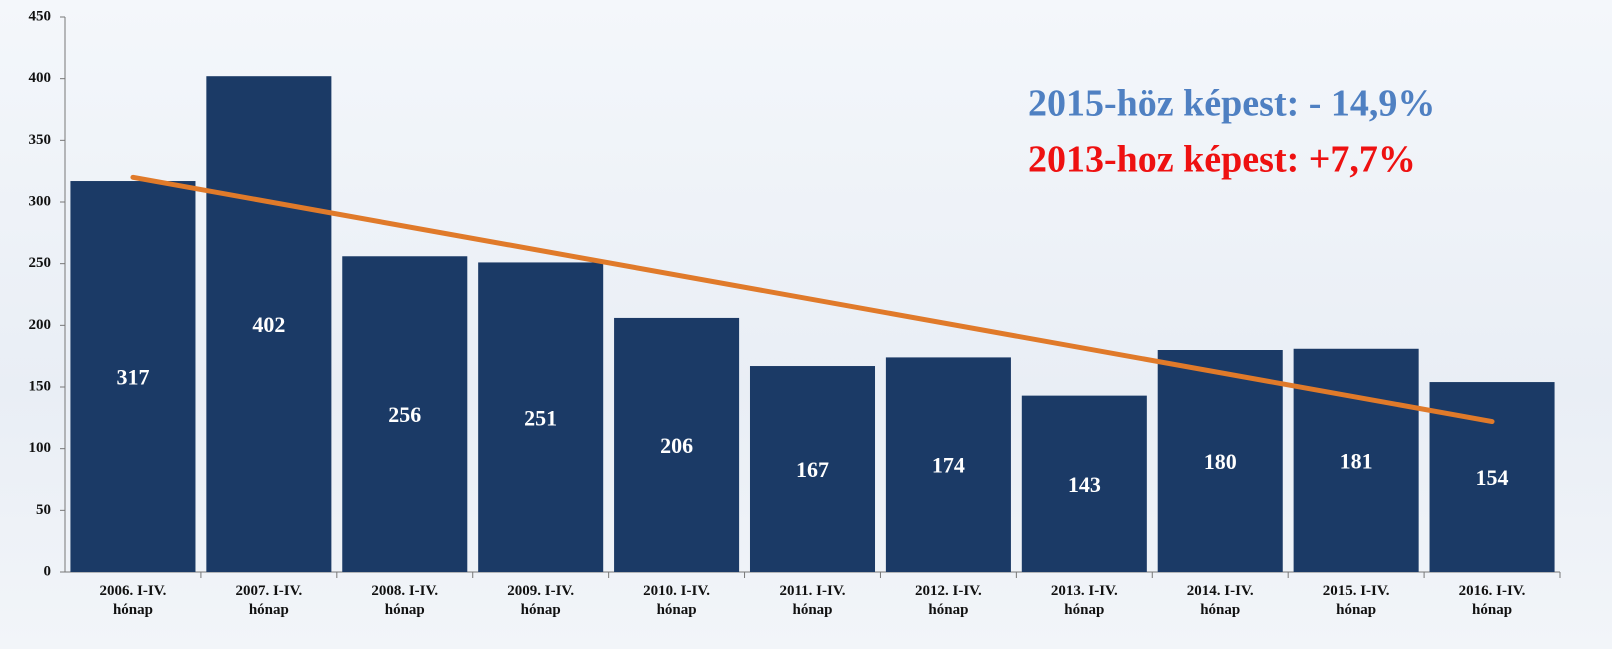 The height and width of the screenshot is (649, 1612). What do you see at coordinates (43, 510) in the screenshot?
I see `y-tick-label: 50` at bounding box center [43, 510].